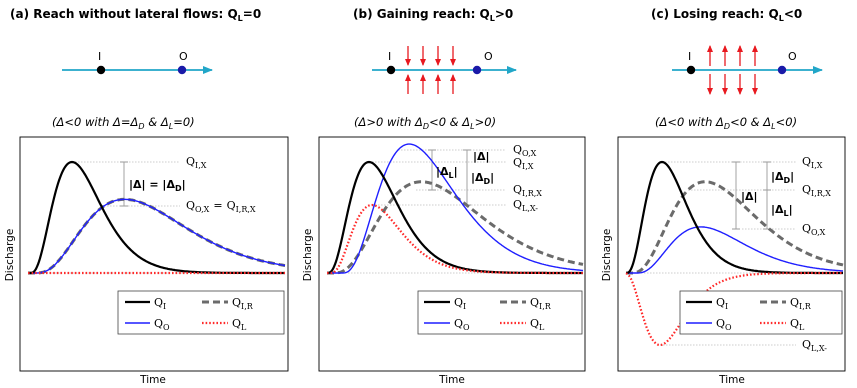 This screenshot has width=857, height=388. What do you see at coordinates (689, 56) in the screenshot?
I see `inlet-label-c: I` at bounding box center [689, 56].